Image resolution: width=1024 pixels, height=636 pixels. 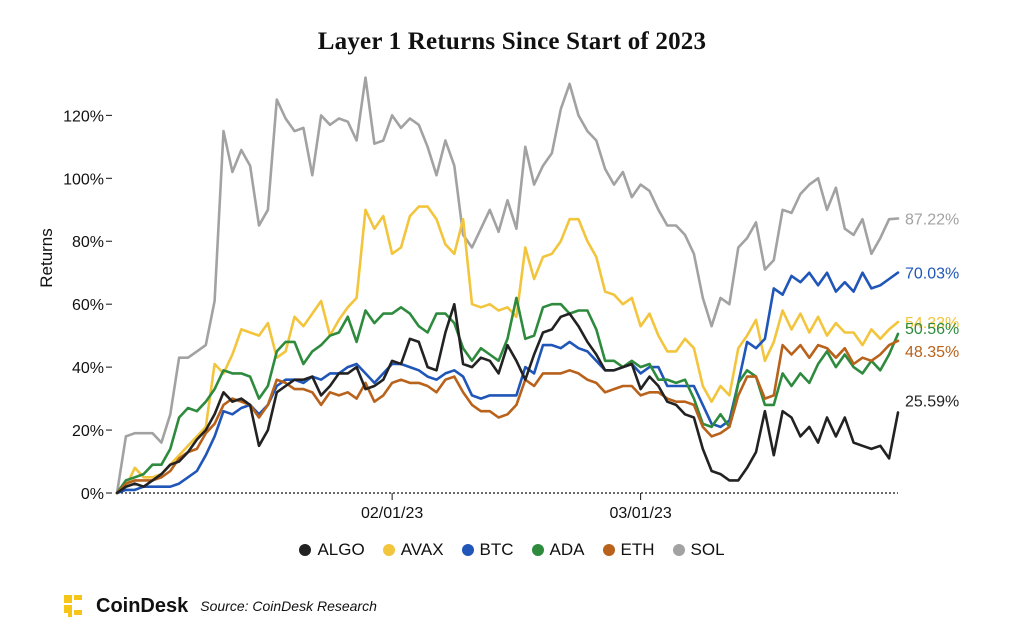 What do you see at coordinates (422, 549) in the screenshot?
I see `legend-label: AVAX` at bounding box center [422, 549].